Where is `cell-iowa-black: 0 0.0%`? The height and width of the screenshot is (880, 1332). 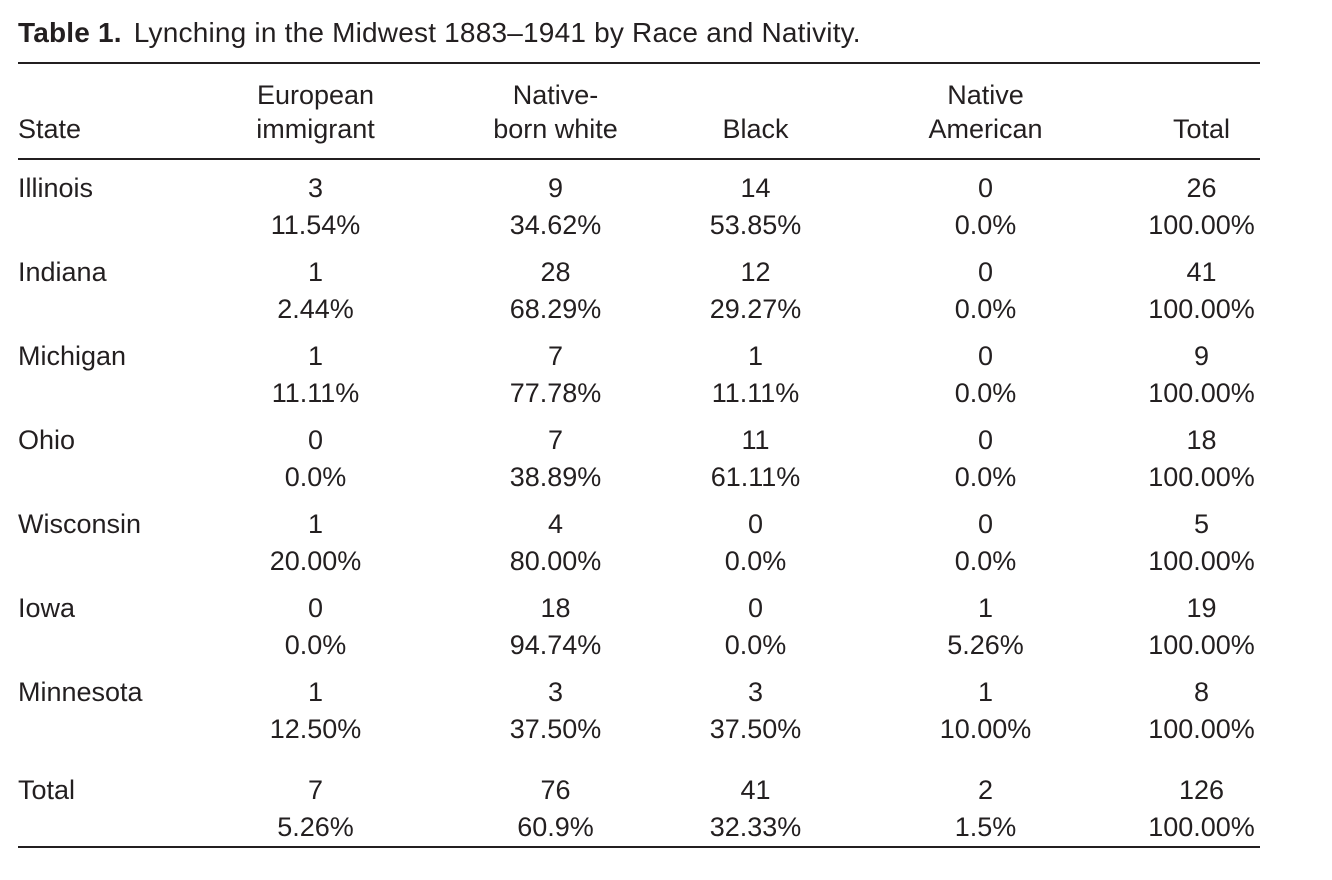
cell-iowa-black: 0 0.0% is located at coordinates (755, 622).